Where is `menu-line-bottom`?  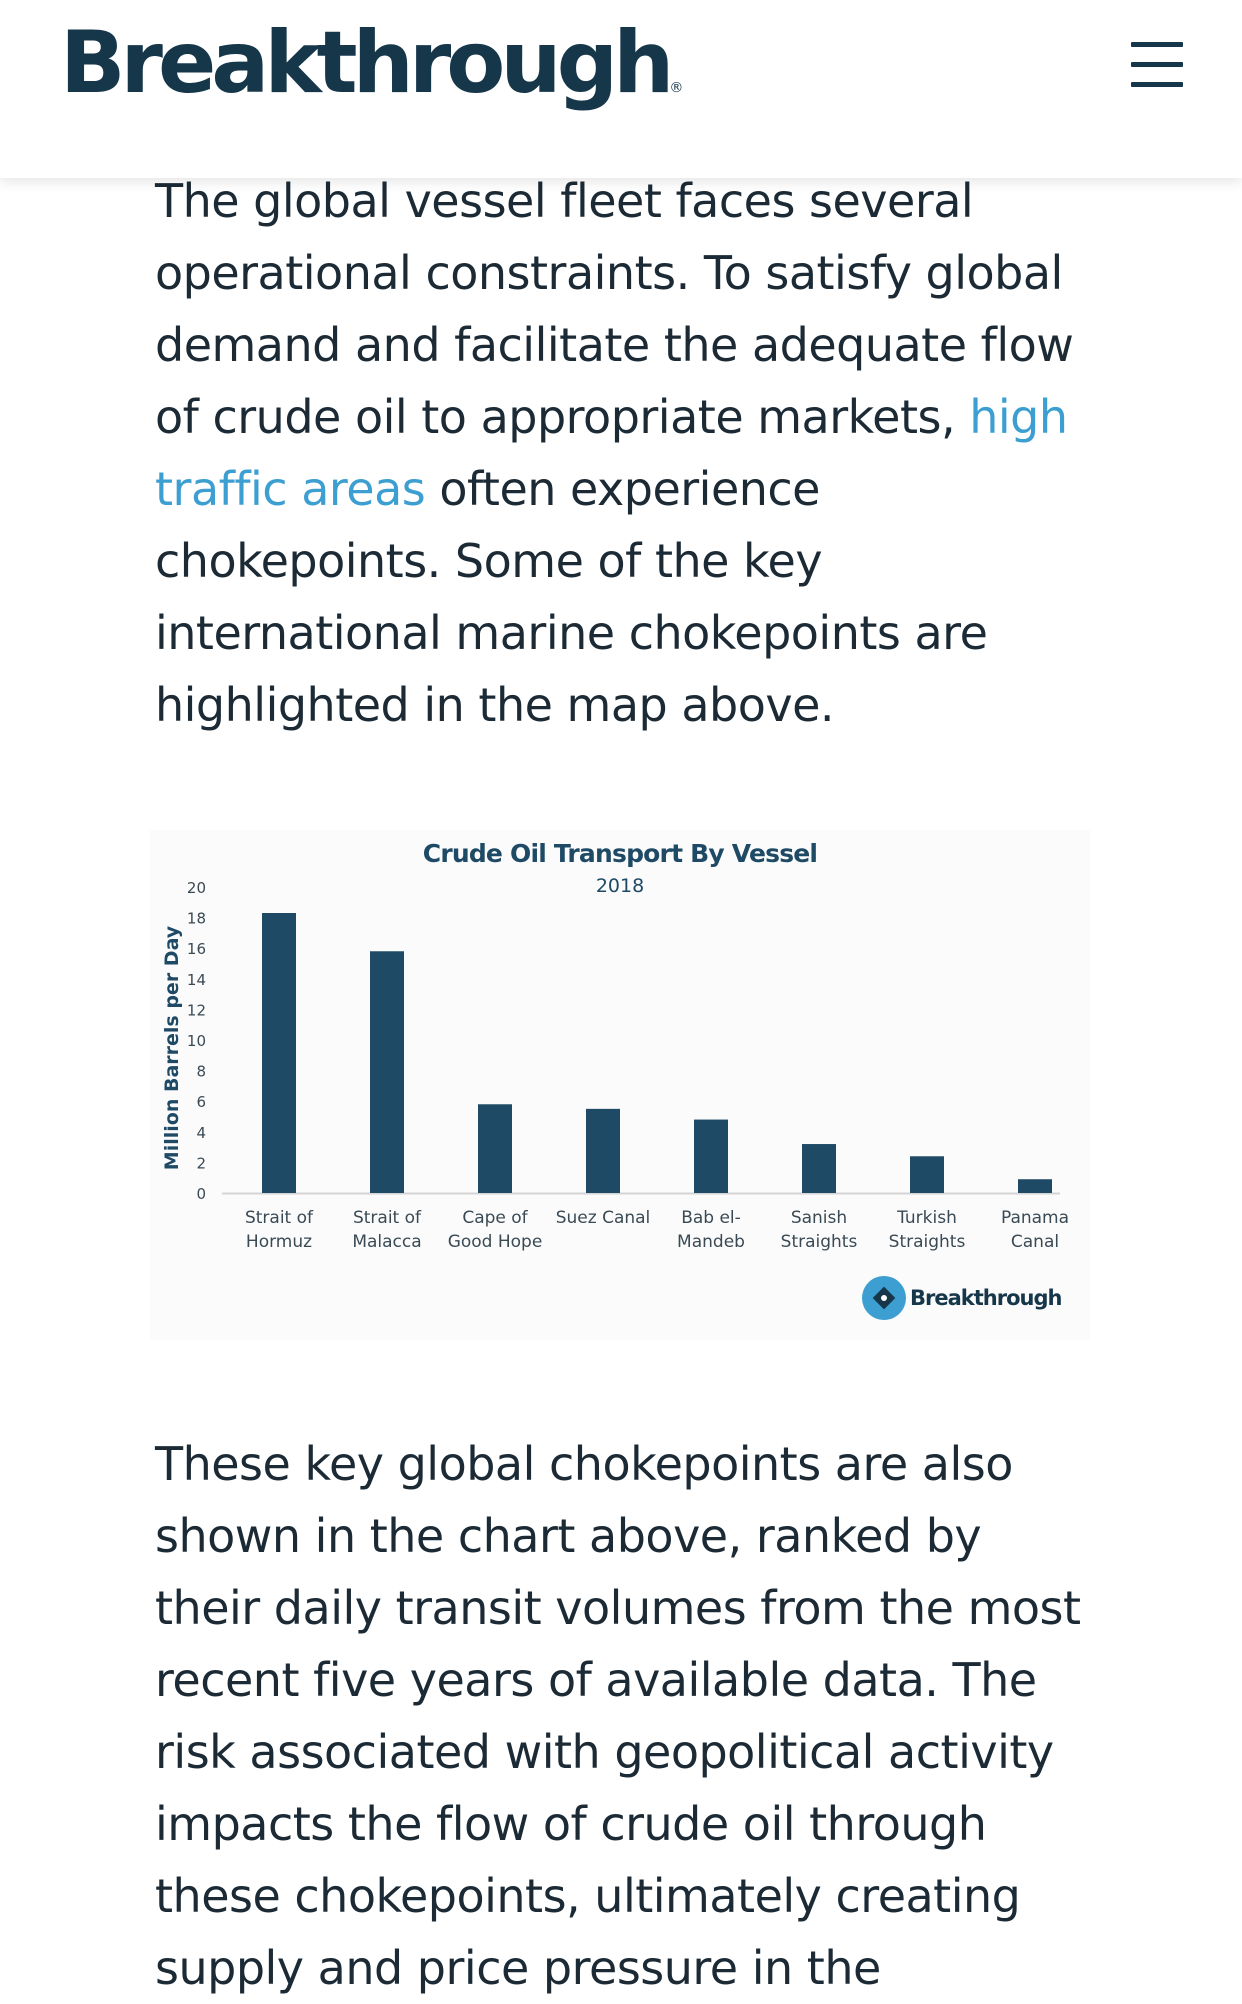
menu-line-bottom is located at coordinates (1157, 84).